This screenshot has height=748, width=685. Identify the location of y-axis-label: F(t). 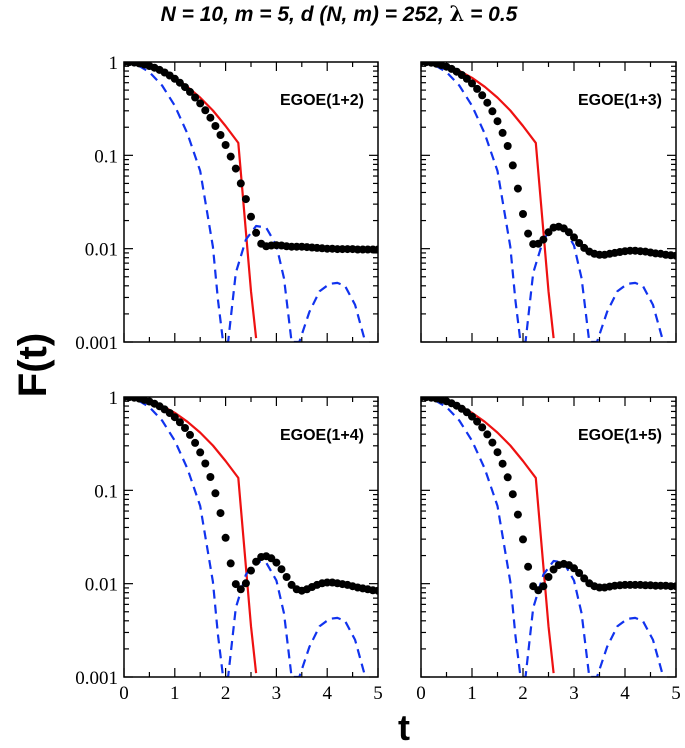
(33, 365).